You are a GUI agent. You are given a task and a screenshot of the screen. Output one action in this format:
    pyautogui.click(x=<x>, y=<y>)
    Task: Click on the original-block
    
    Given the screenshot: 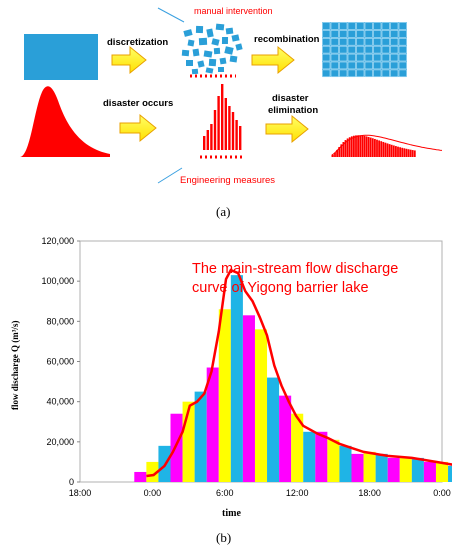 What is the action you would take?
    pyautogui.click(x=61, y=57)
    